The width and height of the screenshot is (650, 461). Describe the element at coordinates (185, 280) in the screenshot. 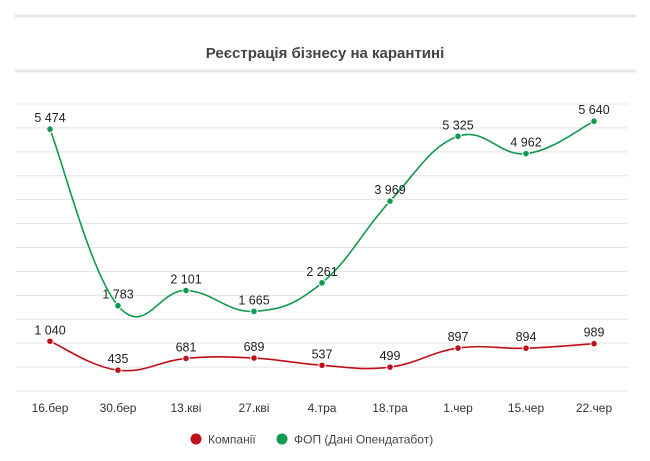

I see `data-label-fop: 2 101` at that location.